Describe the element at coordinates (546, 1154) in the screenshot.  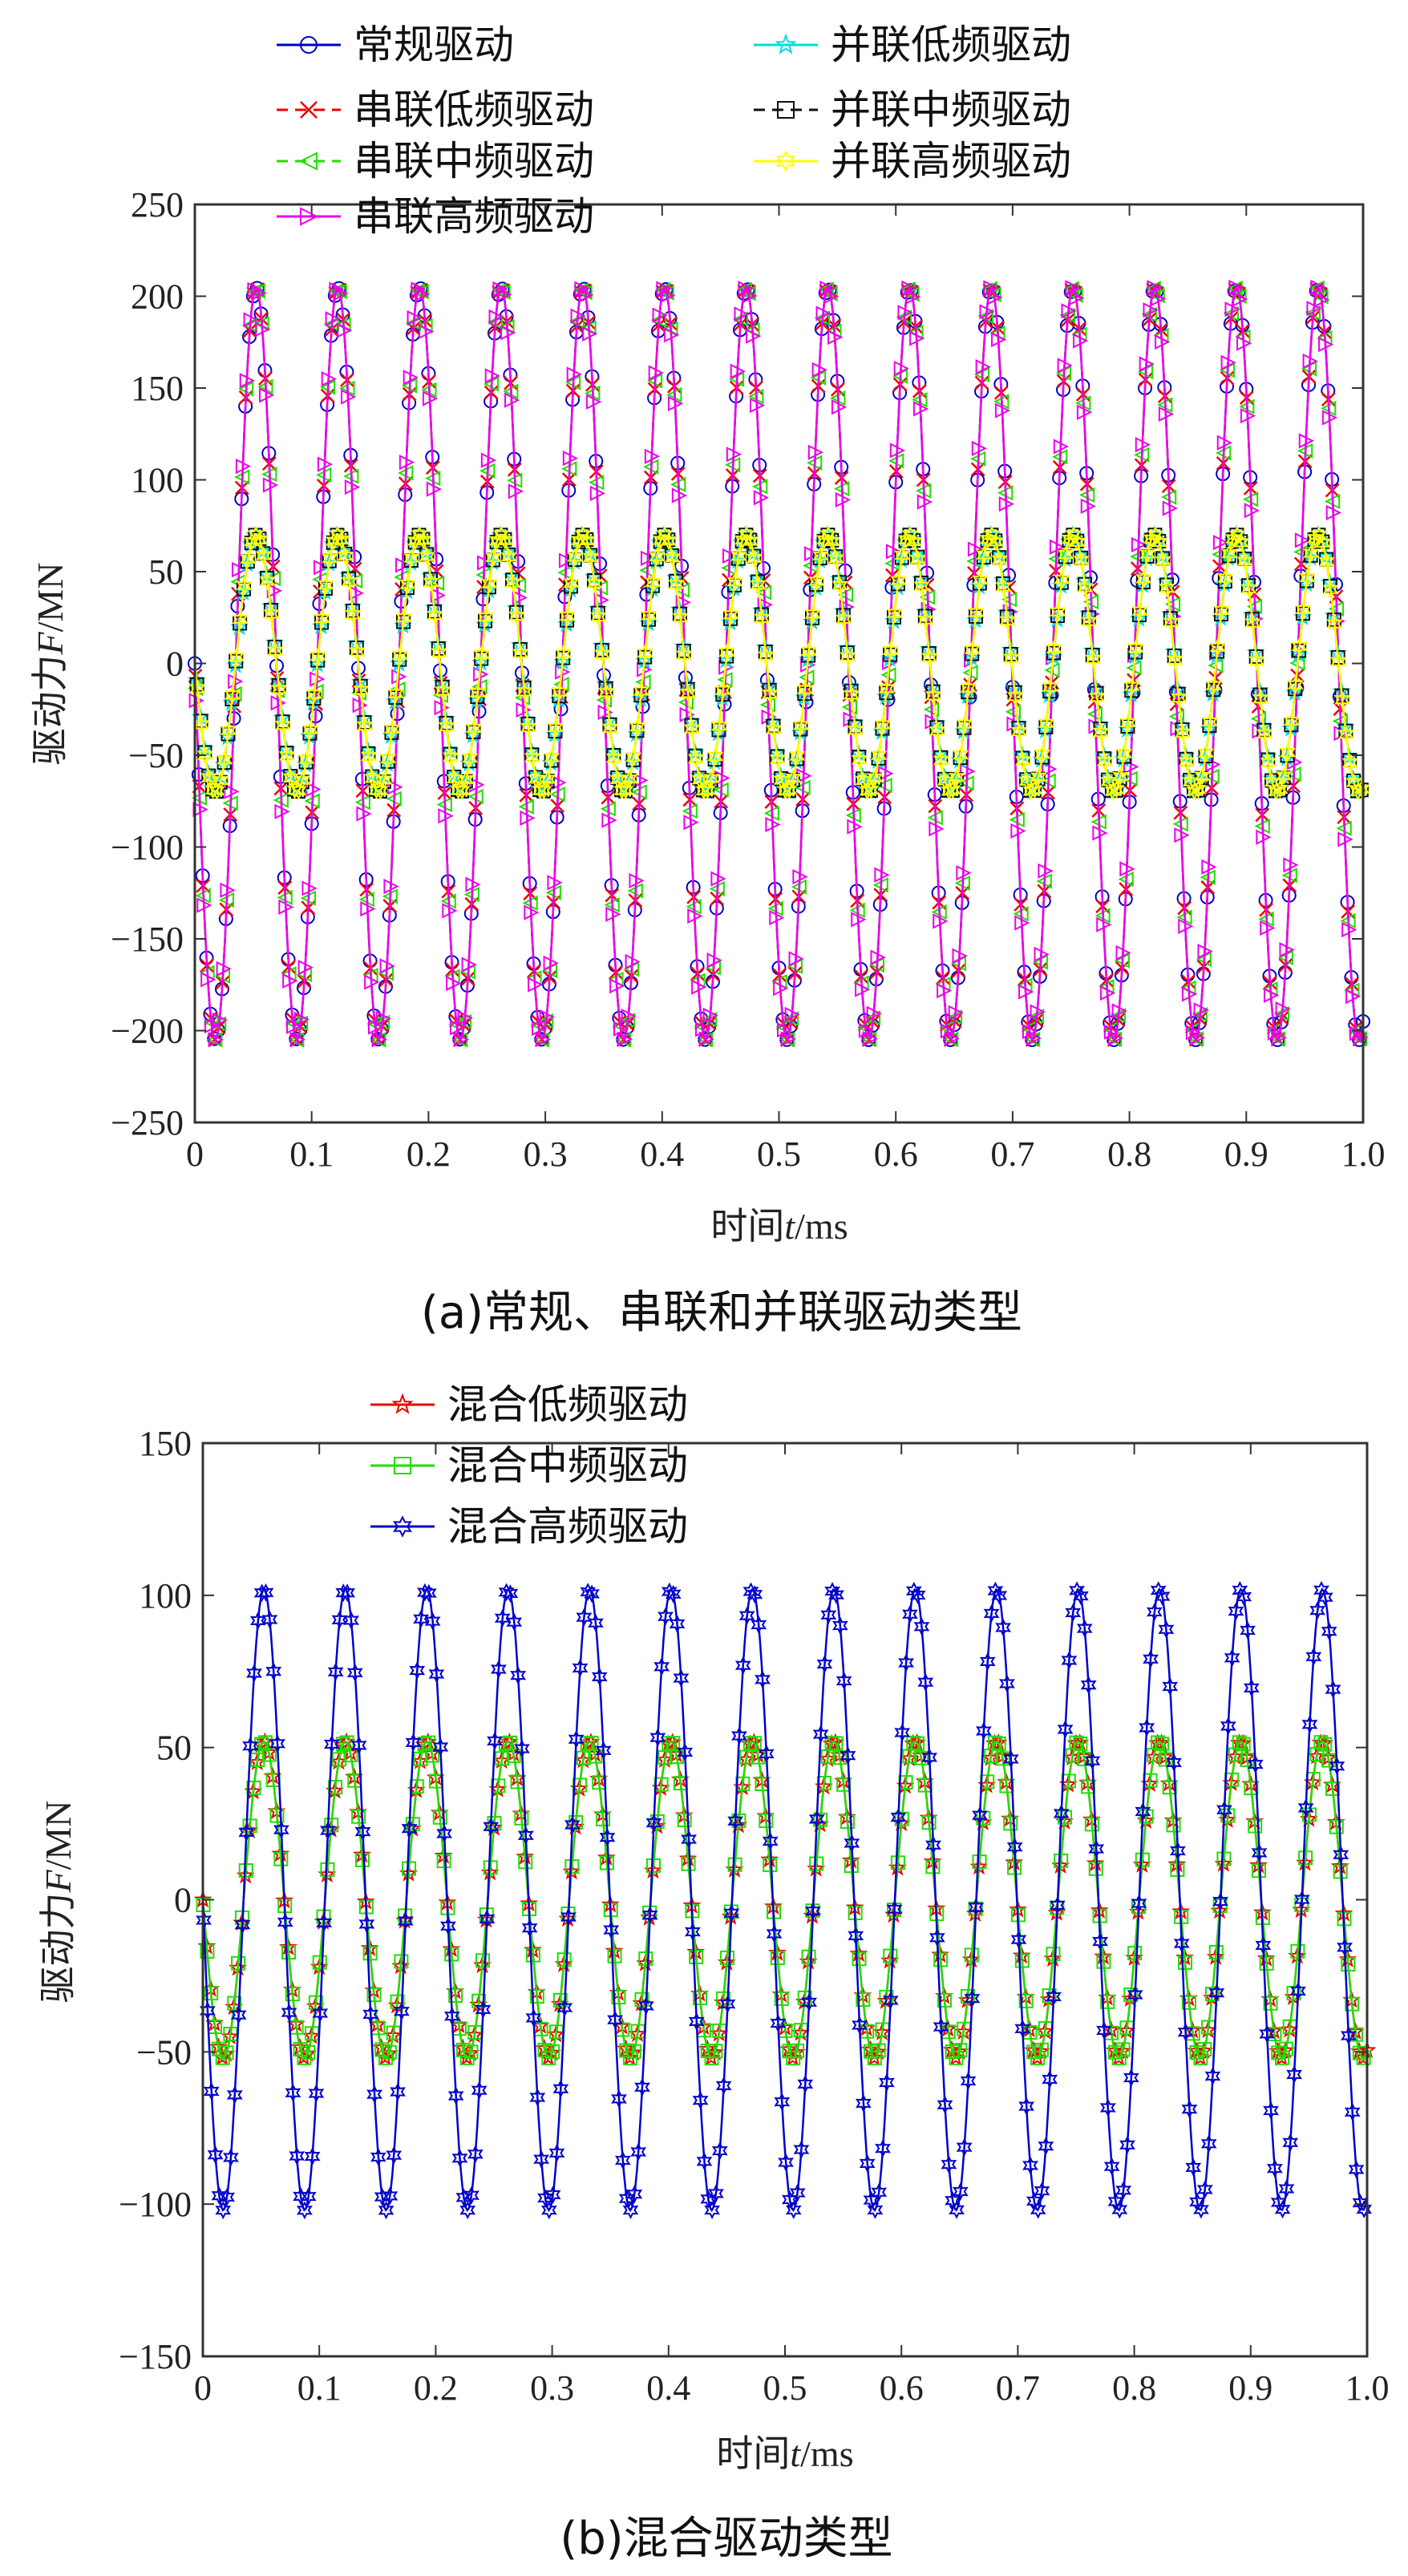
I see `x-tick-label: 0.3` at that location.